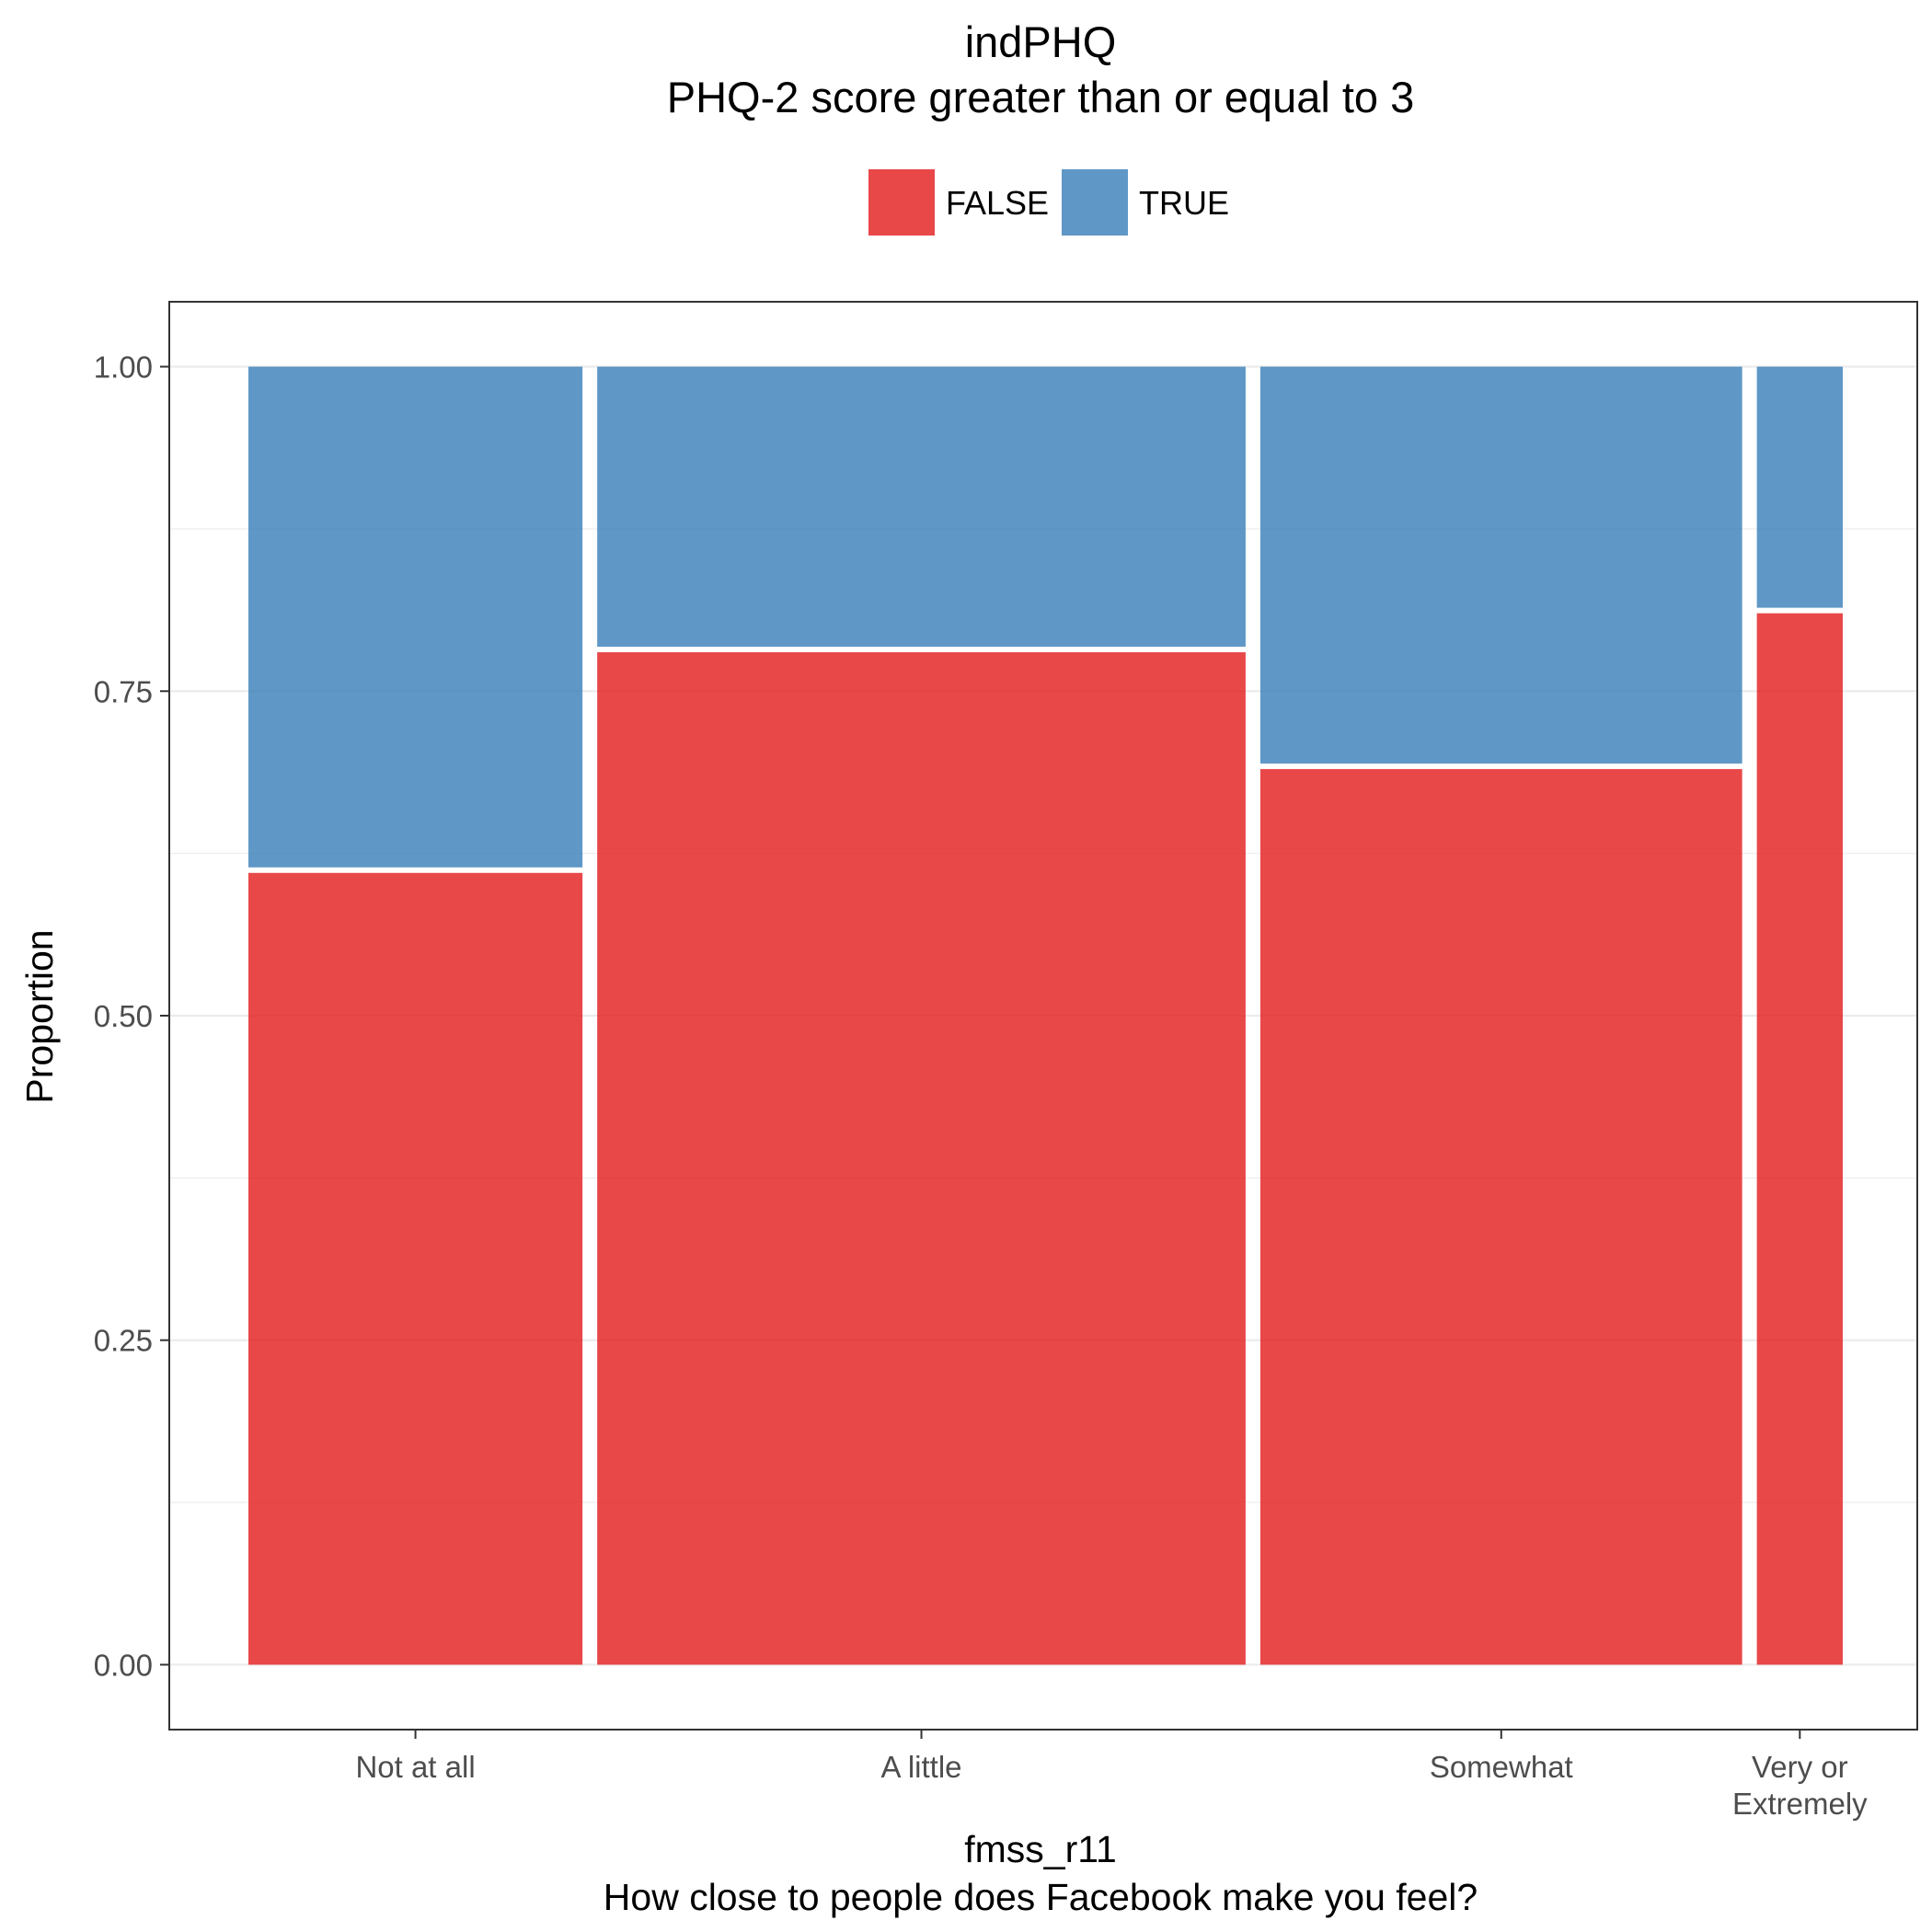 The image size is (1932, 1932). What do you see at coordinates (1800, 1804) in the screenshot?
I see `x-tick-label: Extremely` at bounding box center [1800, 1804].